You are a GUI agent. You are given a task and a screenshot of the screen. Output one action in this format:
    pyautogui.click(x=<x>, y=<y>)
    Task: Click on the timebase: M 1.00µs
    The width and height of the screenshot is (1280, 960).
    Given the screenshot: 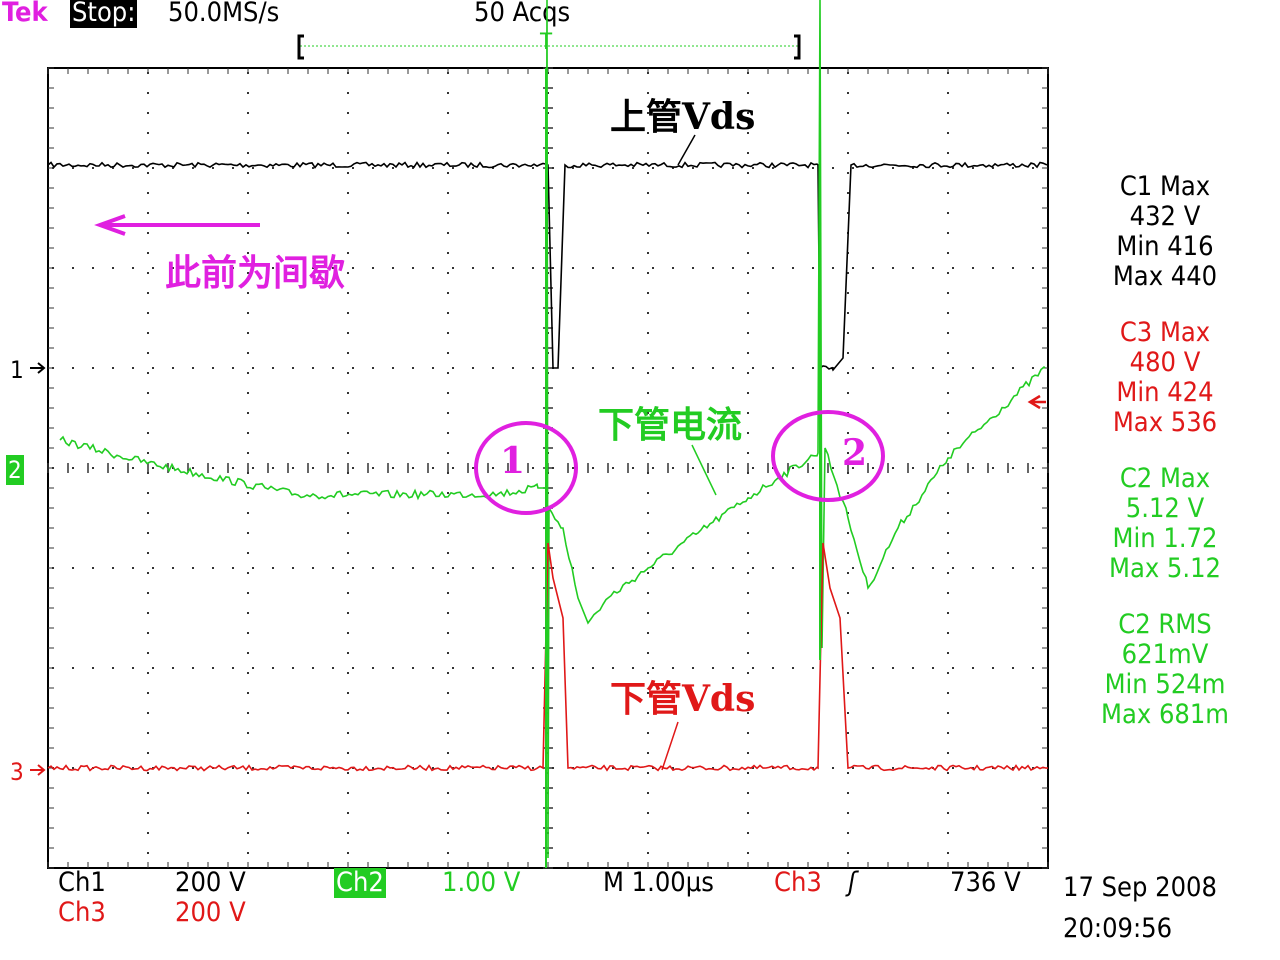 What is the action you would take?
    pyautogui.click(x=658, y=882)
    